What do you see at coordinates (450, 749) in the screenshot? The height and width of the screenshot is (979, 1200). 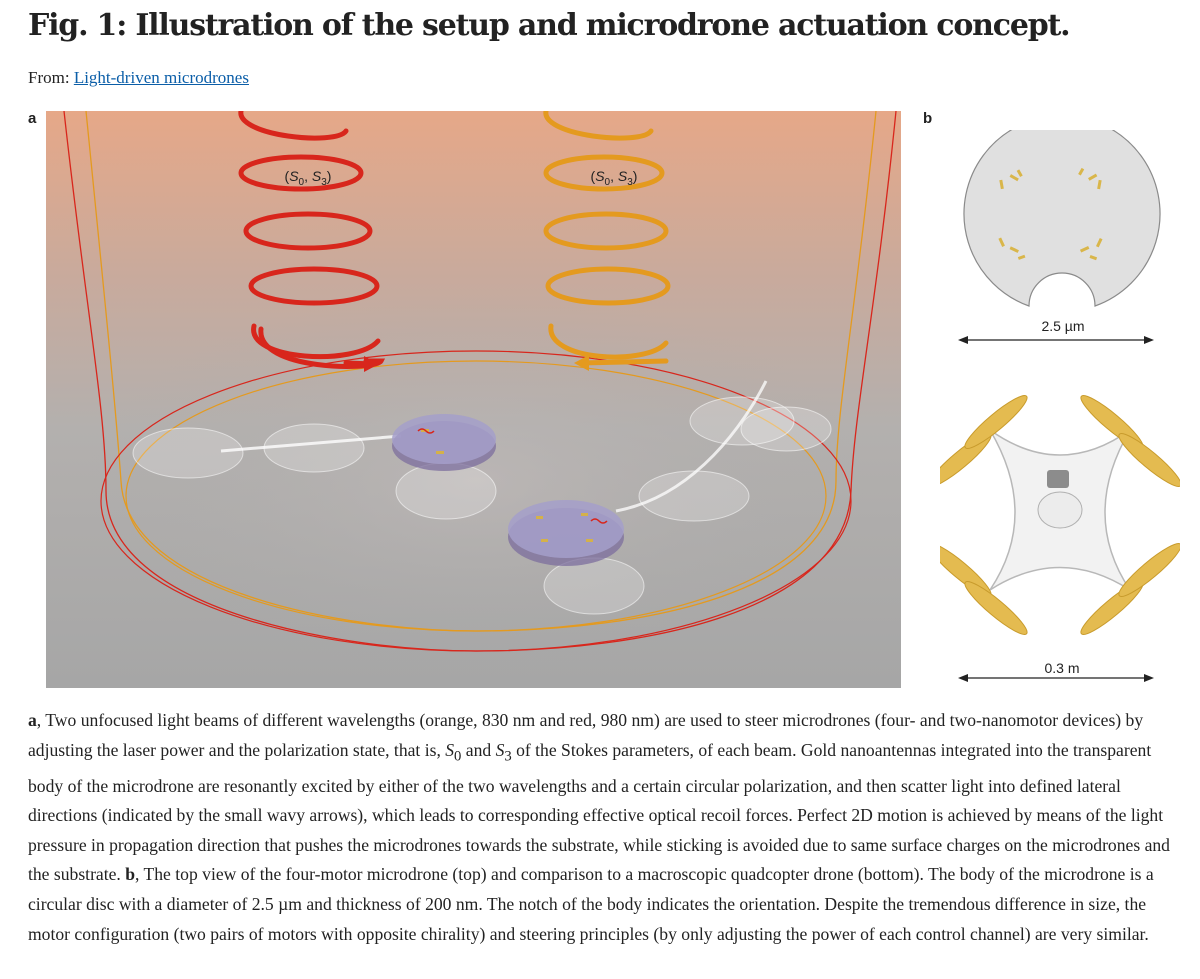 I see `caption-s0: S` at bounding box center [450, 749].